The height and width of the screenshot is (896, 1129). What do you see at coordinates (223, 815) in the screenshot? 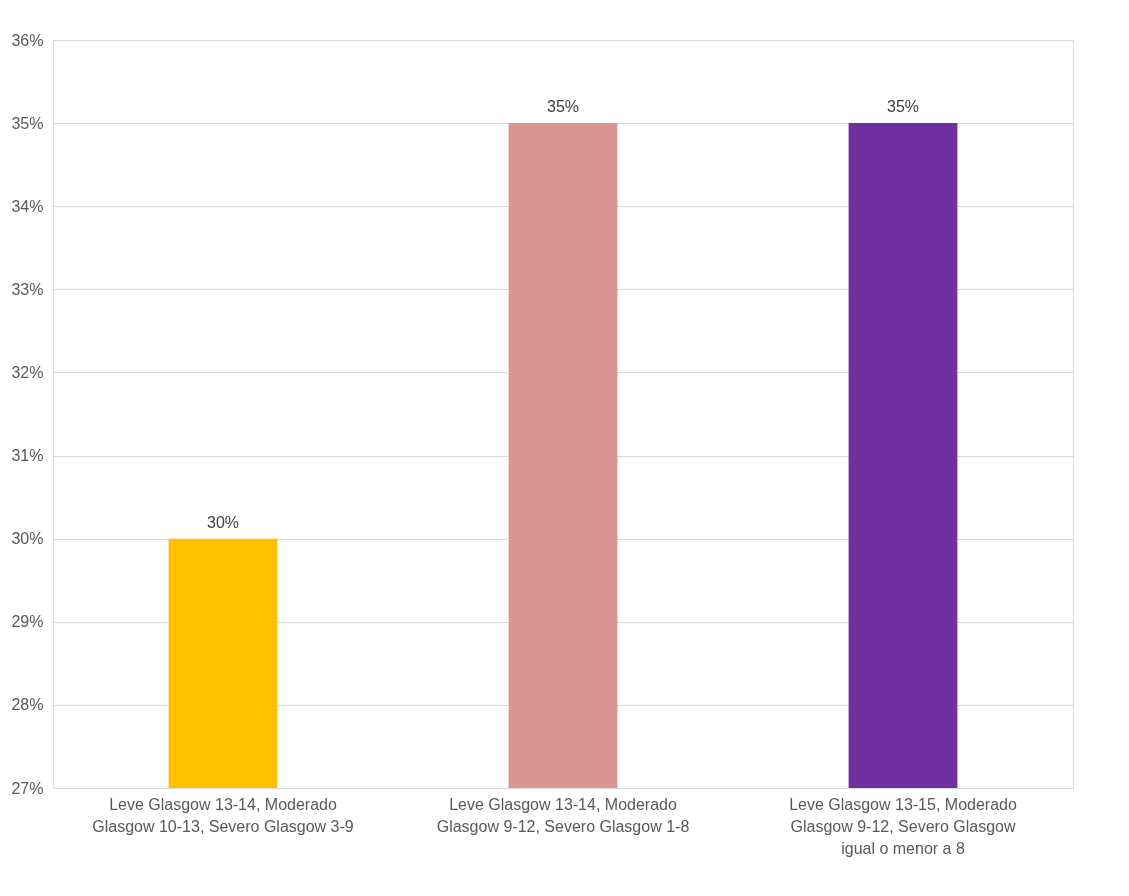
I see `x-tick-label: Leve Glasgow 13-14, Moderado Glasgow 10-13, Severo Glasgow 3-9` at bounding box center [223, 815].